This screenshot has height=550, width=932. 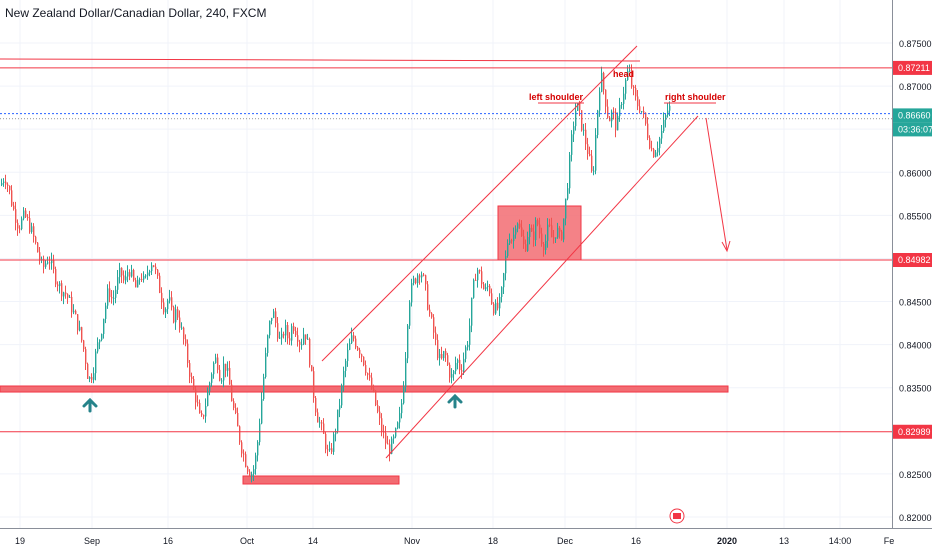 What do you see at coordinates (716, 184) in the screenshot?
I see `projection-arrow` at bounding box center [716, 184].